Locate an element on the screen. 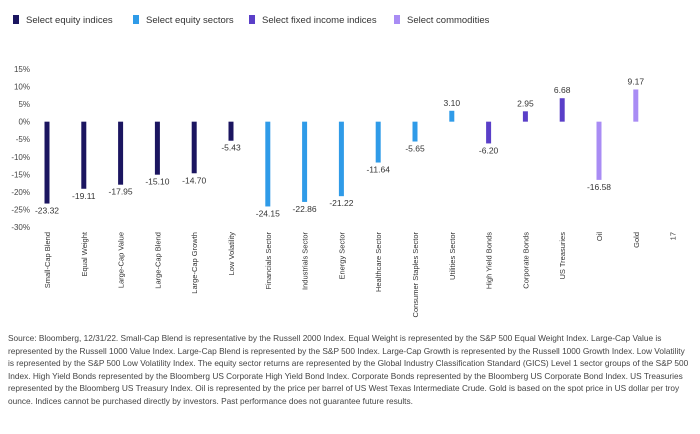 The image size is (700, 434). x-tick-label: Industrials Sector is located at coordinates (305, 261).